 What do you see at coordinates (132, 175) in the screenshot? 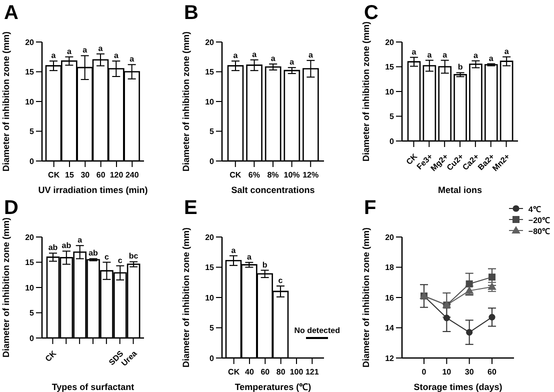
I see `x-tick-label: 240` at bounding box center [132, 175].